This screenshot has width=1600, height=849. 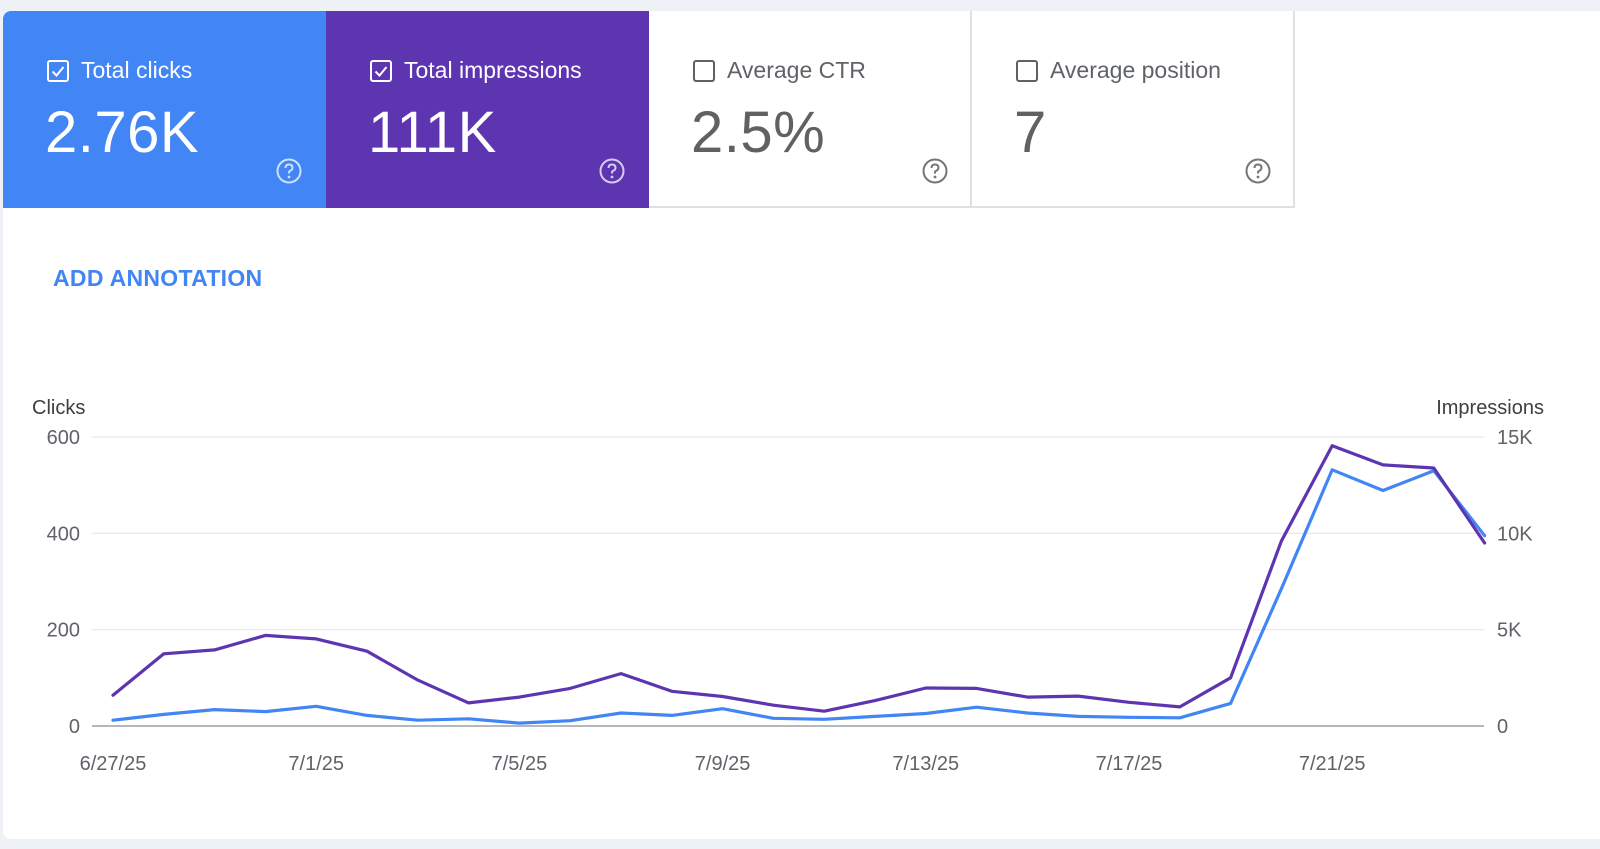 What do you see at coordinates (1332, 764) in the screenshot?
I see `x-tick-label: 7/21/25` at bounding box center [1332, 764].